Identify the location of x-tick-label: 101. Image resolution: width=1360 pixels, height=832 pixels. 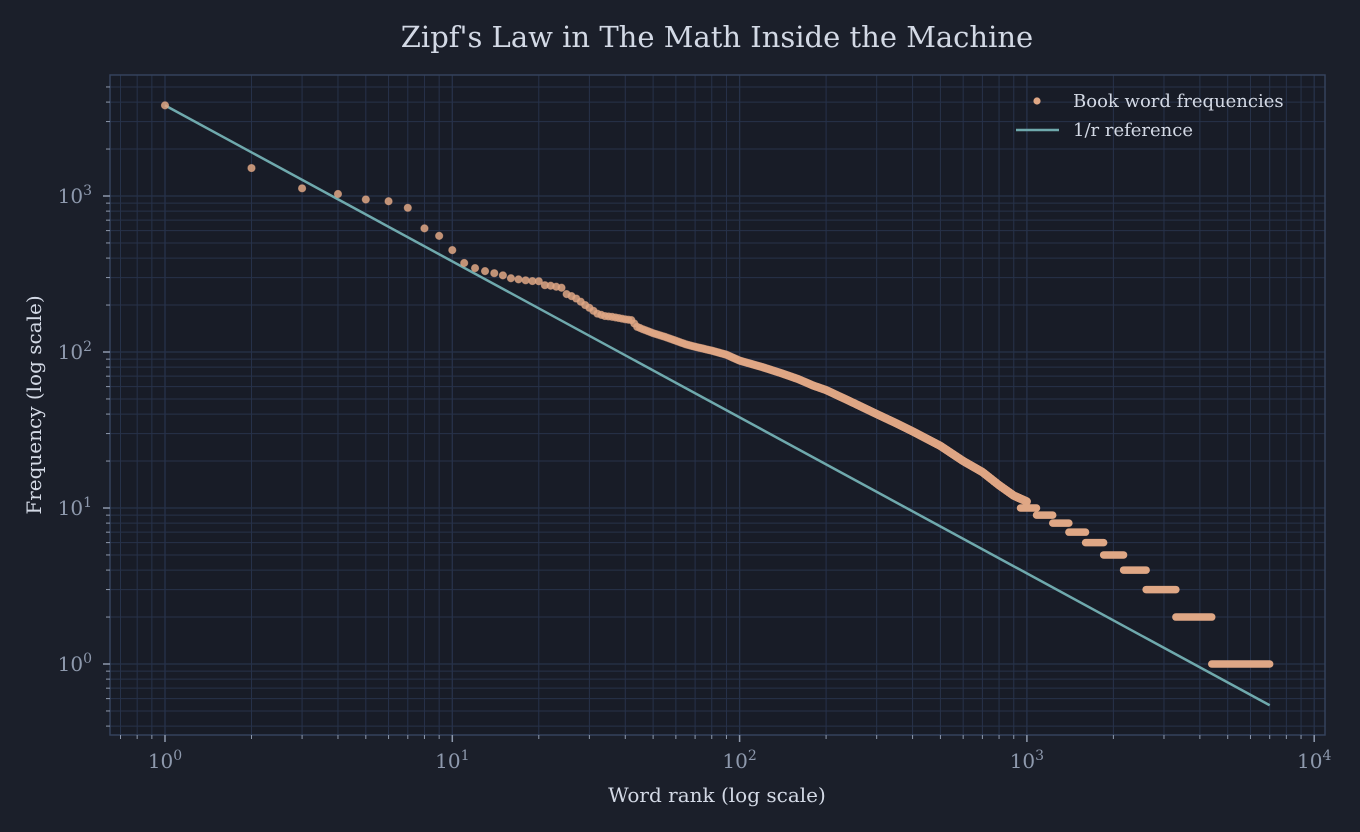
(452, 760).